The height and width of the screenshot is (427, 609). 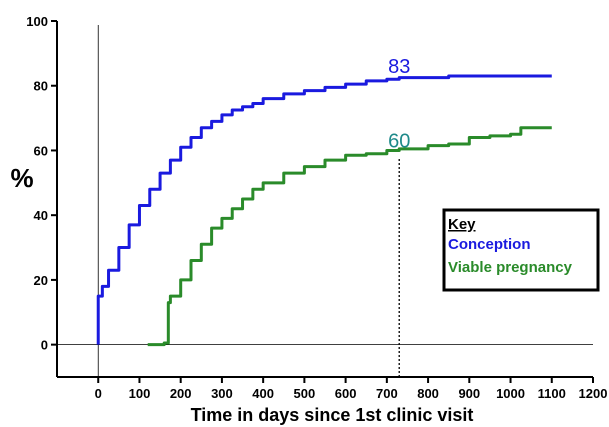 What do you see at coordinates (181, 393) in the screenshot?
I see `x-tick-label: 200` at bounding box center [181, 393].